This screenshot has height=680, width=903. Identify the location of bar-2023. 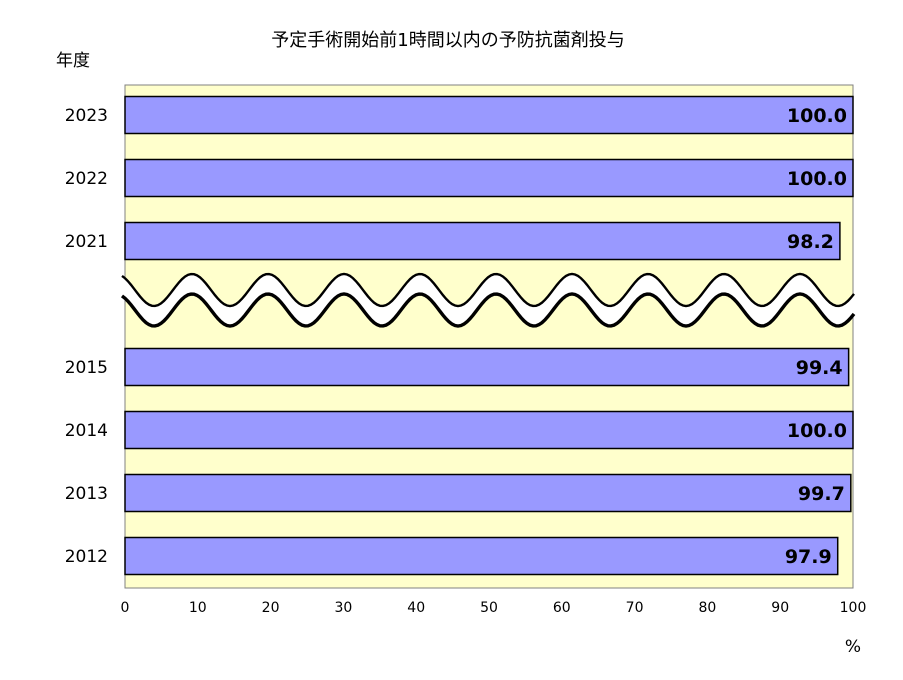
(489, 115).